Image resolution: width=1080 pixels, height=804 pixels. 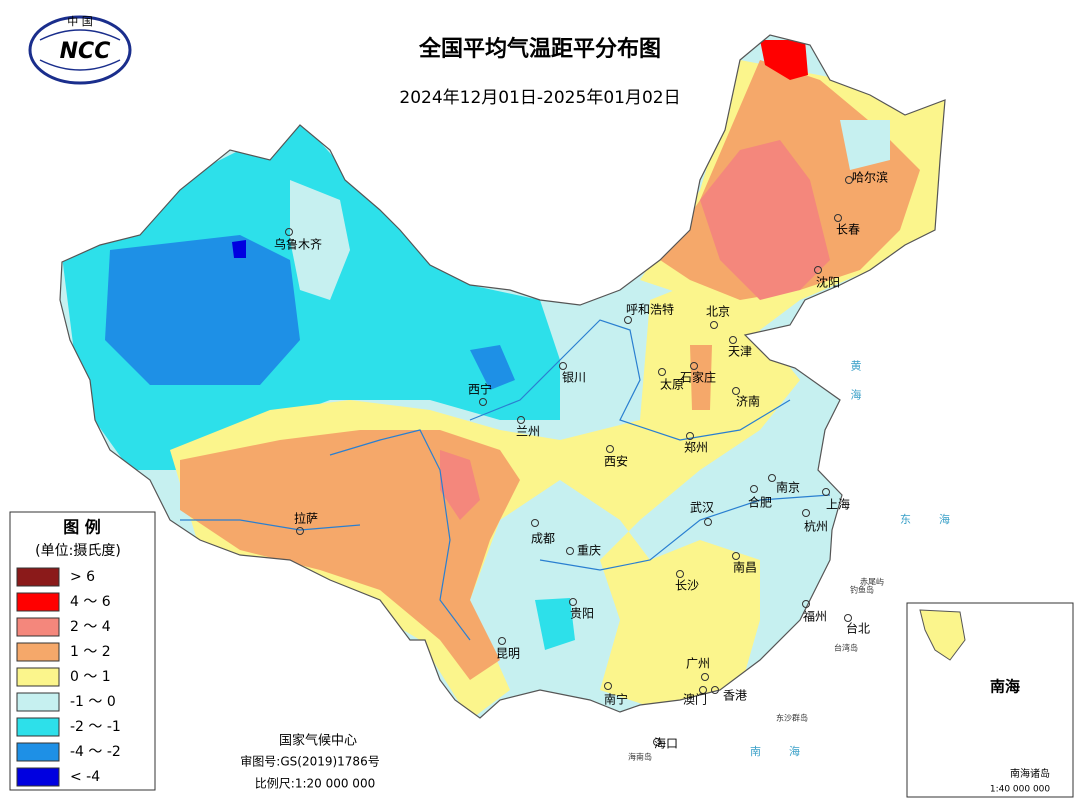 I want to click on city-label: 广州, so click(x=698, y=664).